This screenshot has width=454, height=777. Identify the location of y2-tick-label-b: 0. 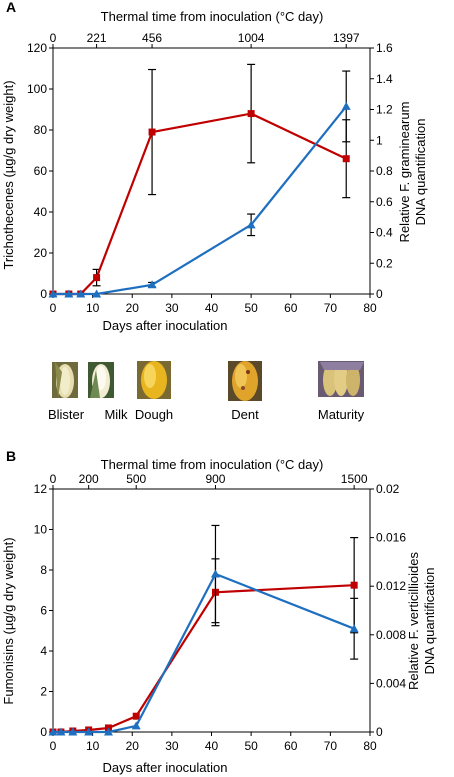
(379, 732).